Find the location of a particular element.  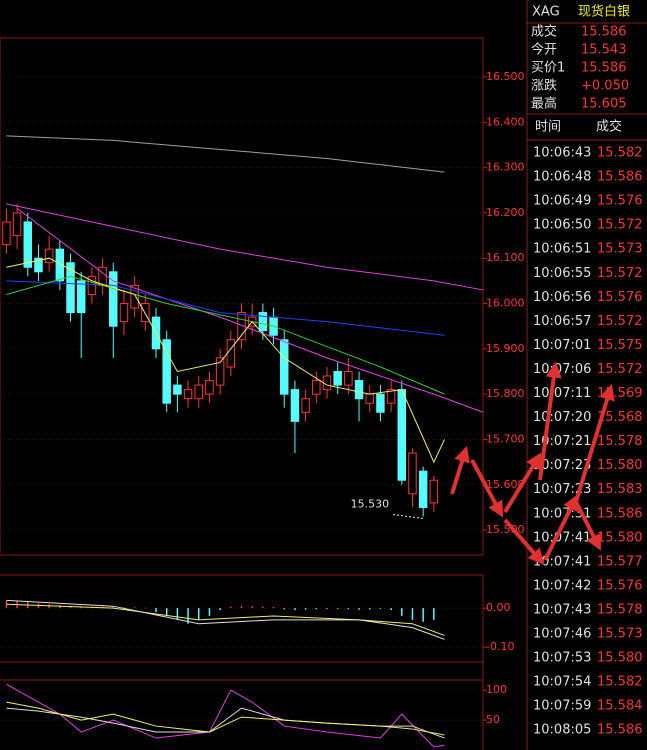

y-tick-label: 16.400 is located at coordinates (505, 121).